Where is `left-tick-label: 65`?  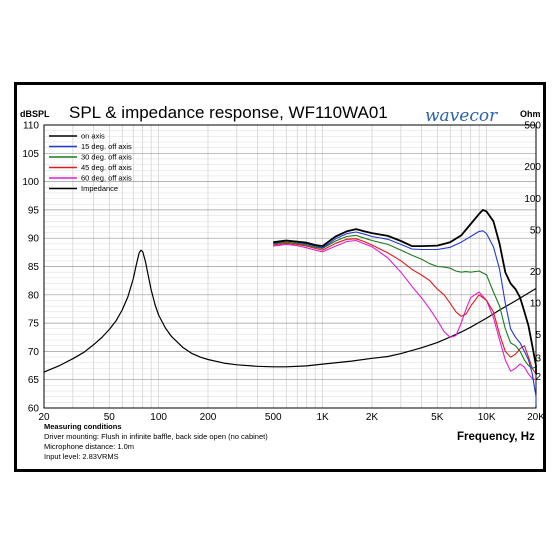
left-tick-label: 65 is located at coordinates (34, 380).